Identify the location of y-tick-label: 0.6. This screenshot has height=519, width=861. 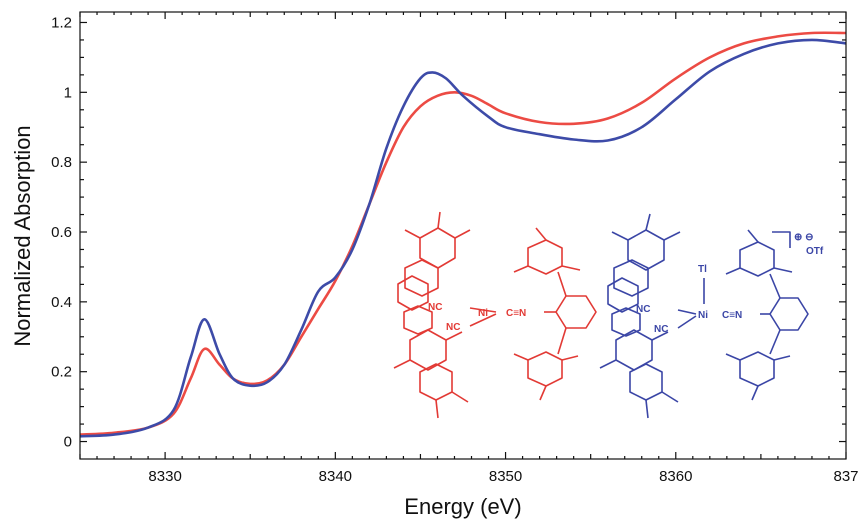
(61, 232).